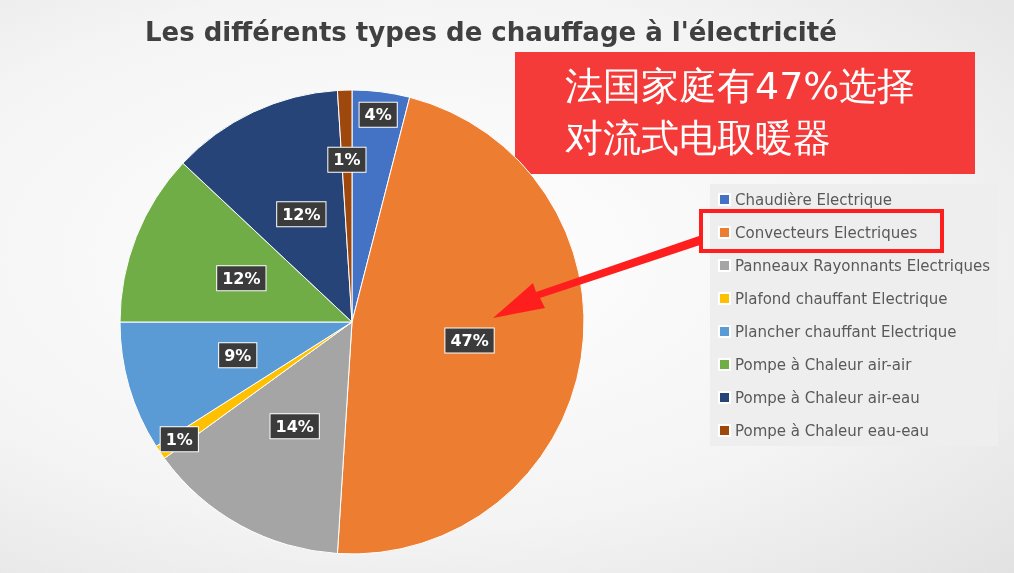 Image resolution: width=1014 pixels, height=573 pixels. Describe the element at coordinates (846, 331) in the screenshot. I see `legend-label: Plancher chauffant Electrique` at that location.